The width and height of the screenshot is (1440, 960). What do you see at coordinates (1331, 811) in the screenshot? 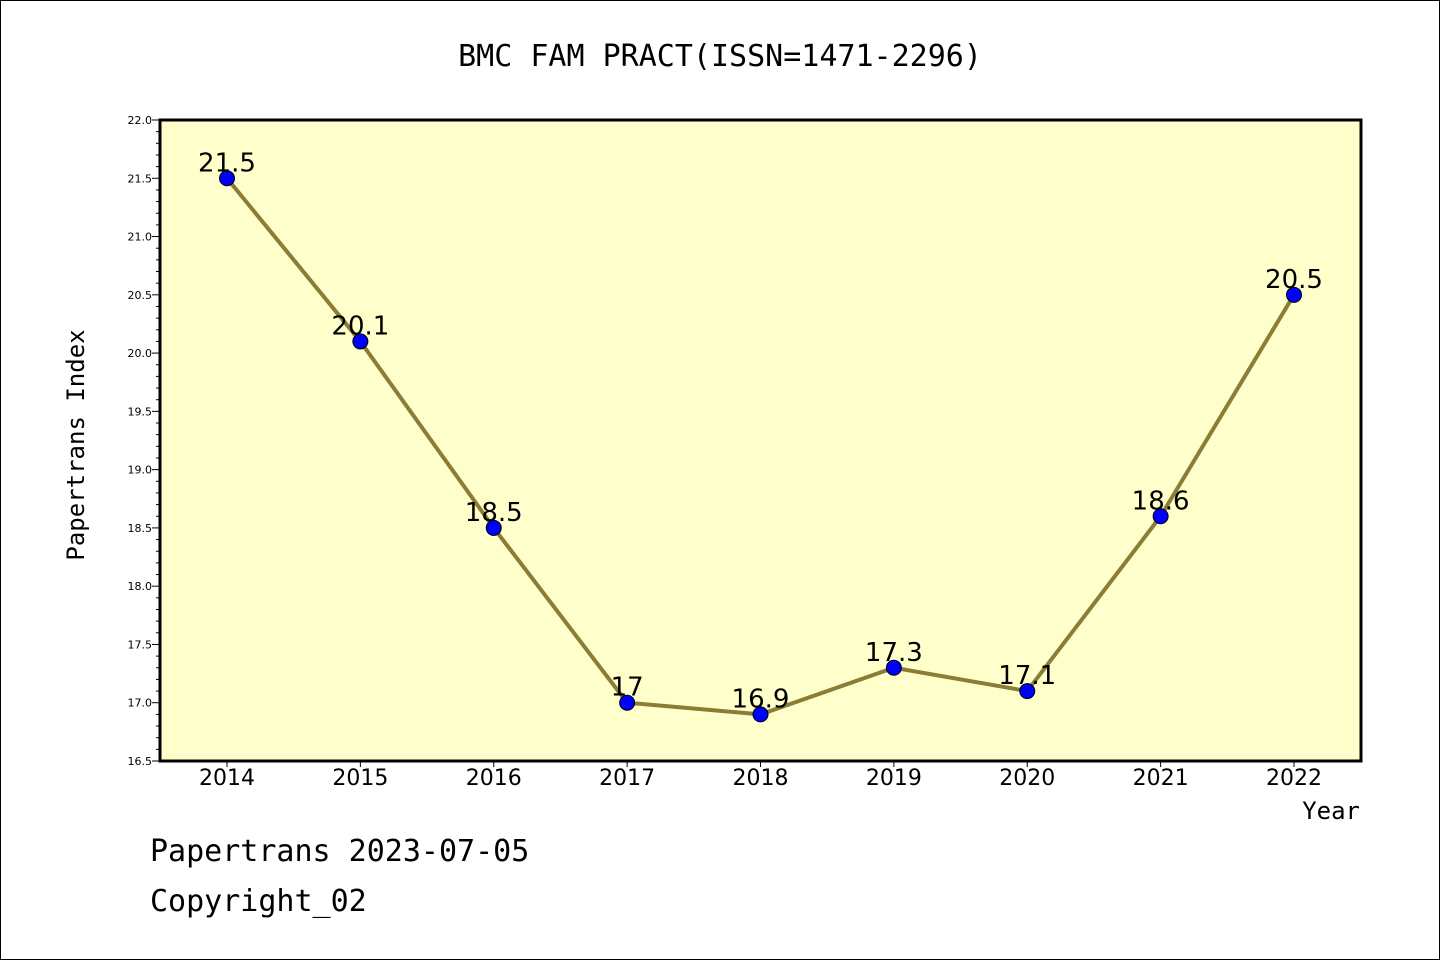
I see `x-axis-label: Year` at bounding box center [1331, 811].